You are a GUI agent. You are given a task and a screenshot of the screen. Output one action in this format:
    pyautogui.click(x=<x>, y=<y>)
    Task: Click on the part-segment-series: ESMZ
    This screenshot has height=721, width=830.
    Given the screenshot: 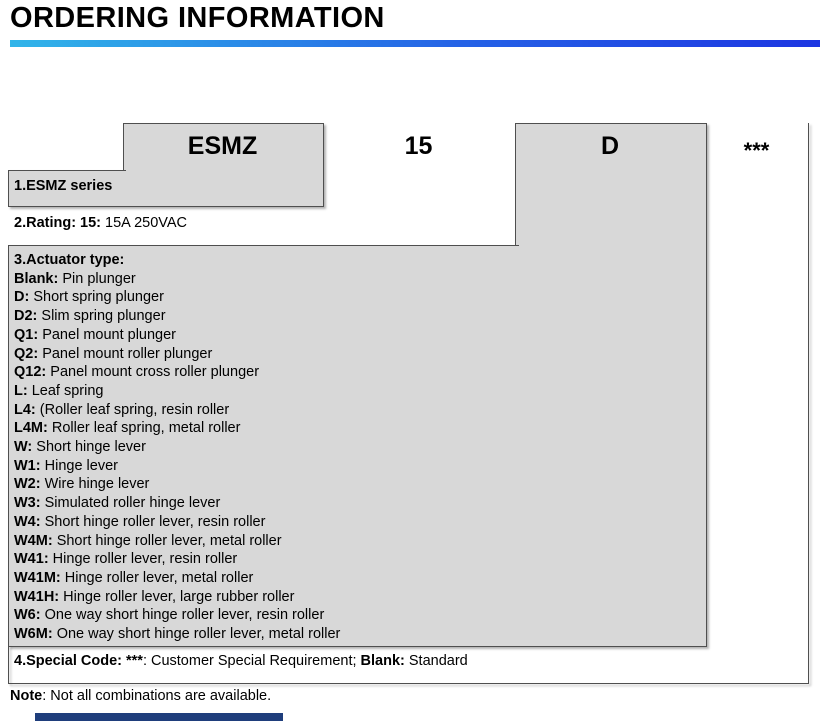 What is the action you would take?
    pyautogui.click(x=222, y=146)
    